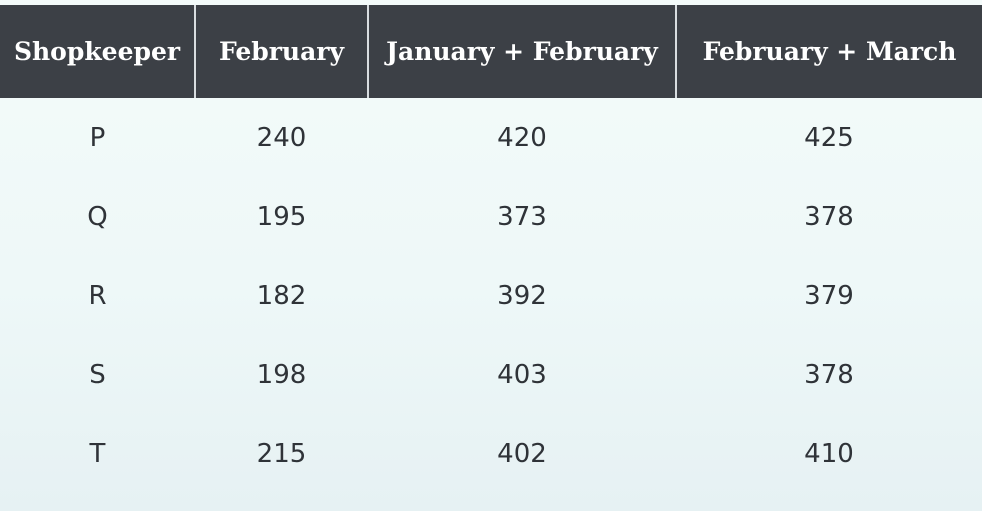 The image size is (982, 511). I want to click on column-header-shopkeeper: Shopkeeper, so click(98, 51).